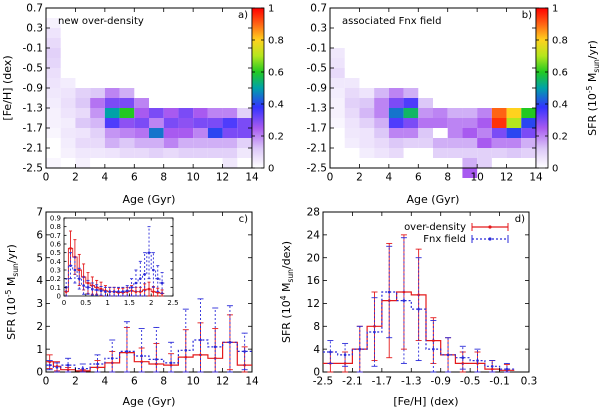  What do you see at coordinates (352, 382) in the screenshot?
I see `x-tick-label: -2.1` at bounding box center [352, 382].